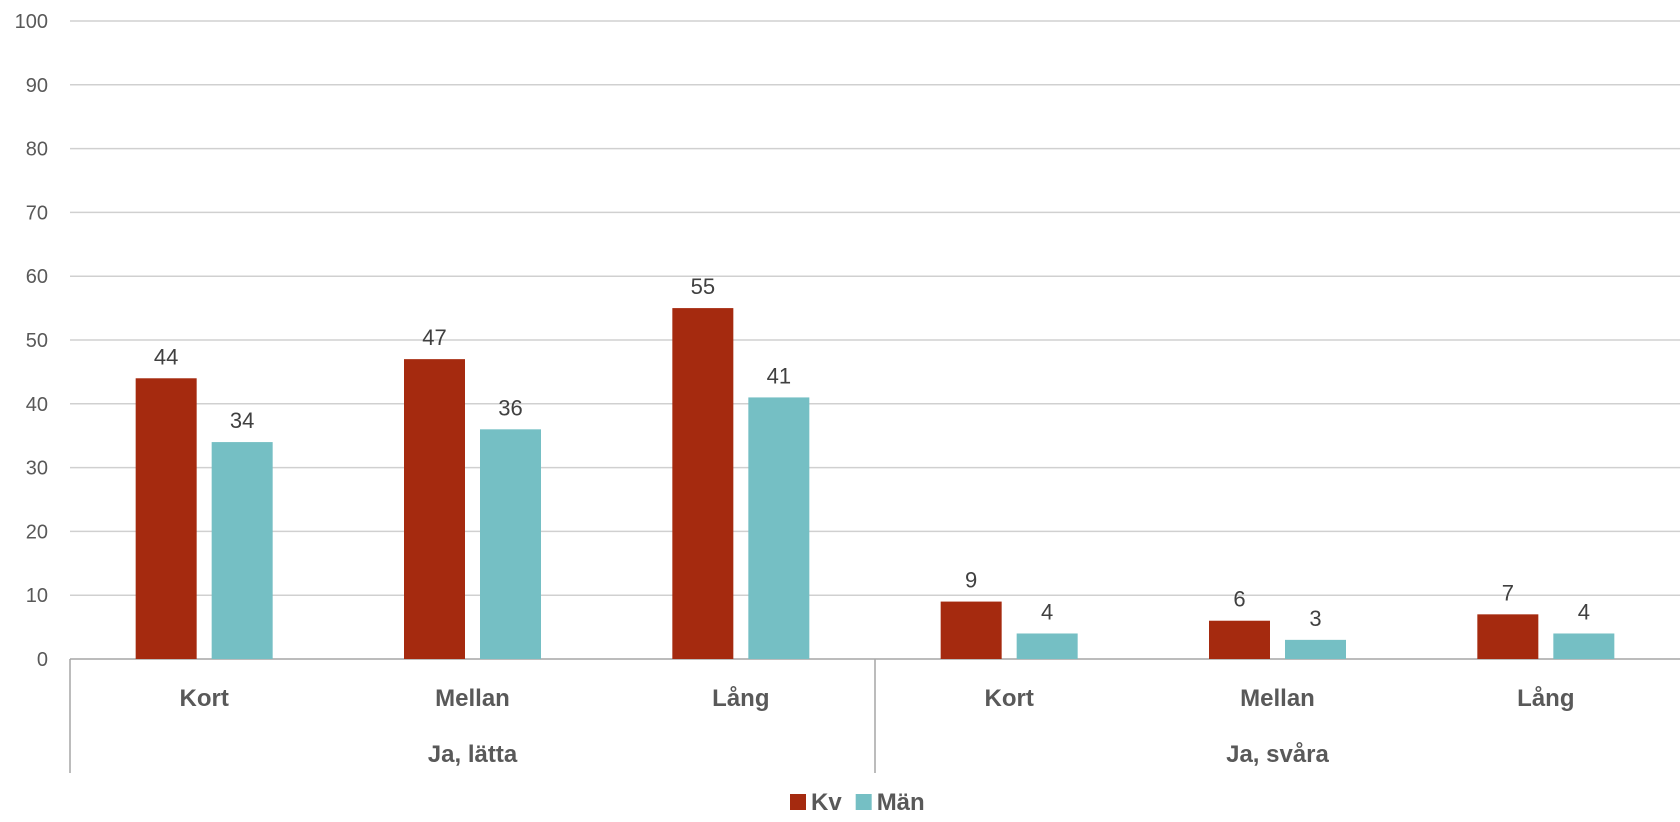 The image size is (1680, 822). Describe the element at coordinates (37, 213) in the screenshot. I see `y-tick-label: 70` at that location.